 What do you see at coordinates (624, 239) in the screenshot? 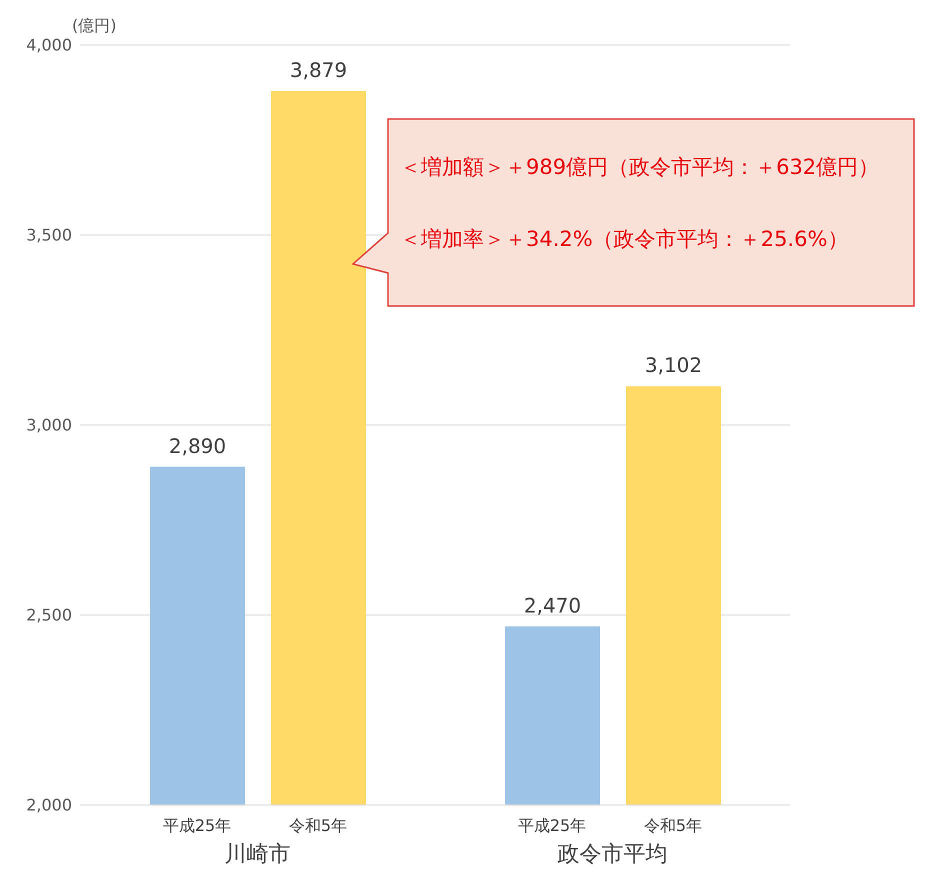
I see `annotation: ＜増加率＞＋34.2%（政令市平均：＋25.6%）` at bounding box center [624, 239].